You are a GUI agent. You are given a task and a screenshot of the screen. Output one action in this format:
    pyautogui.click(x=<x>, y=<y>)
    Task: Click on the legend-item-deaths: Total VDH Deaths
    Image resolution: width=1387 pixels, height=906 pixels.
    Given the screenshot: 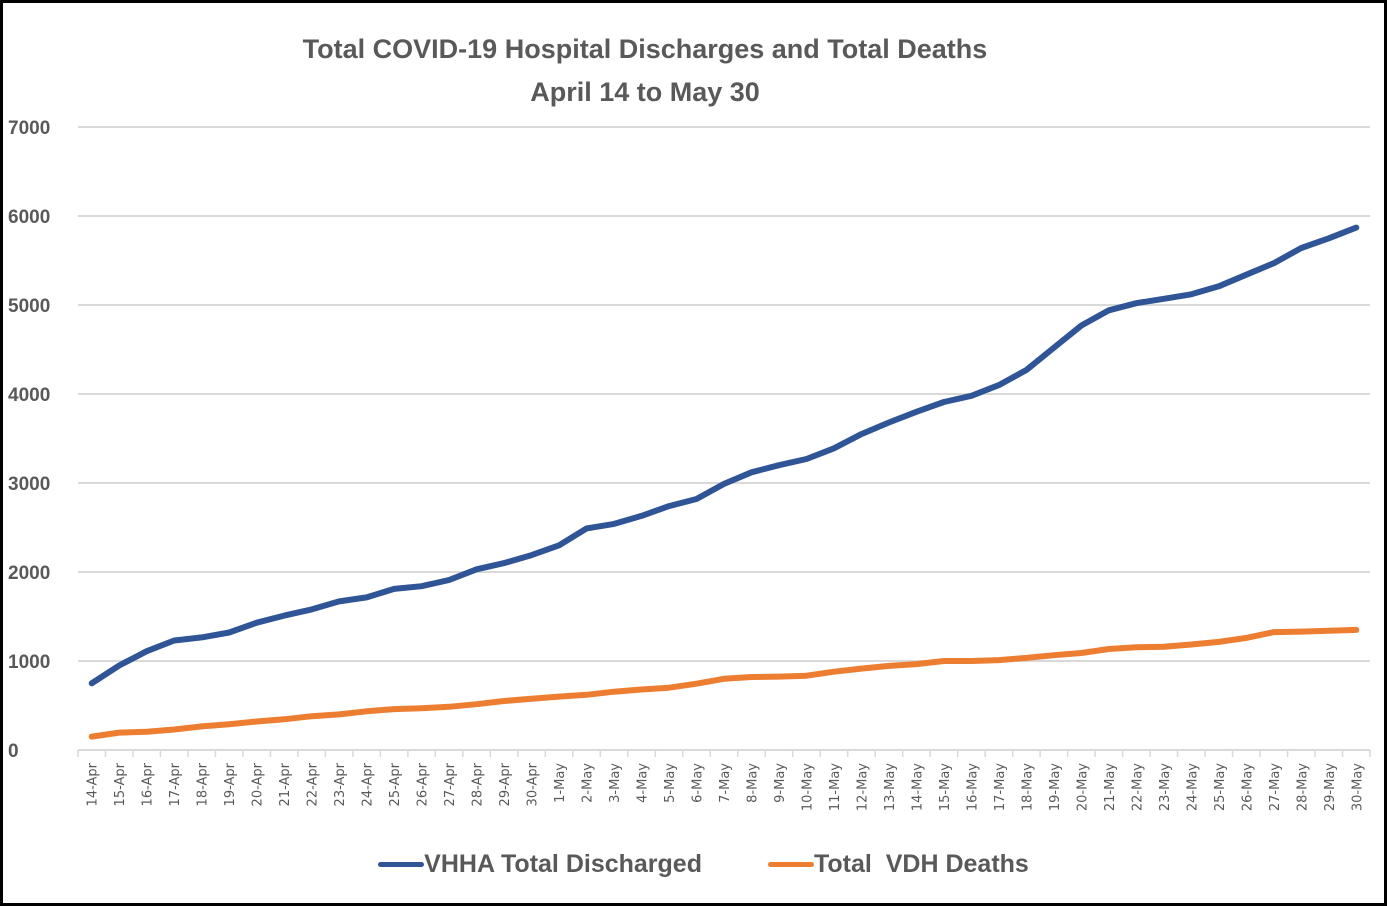 What is the action you would take?
    pyautogui.click(x=898, y=864)
    